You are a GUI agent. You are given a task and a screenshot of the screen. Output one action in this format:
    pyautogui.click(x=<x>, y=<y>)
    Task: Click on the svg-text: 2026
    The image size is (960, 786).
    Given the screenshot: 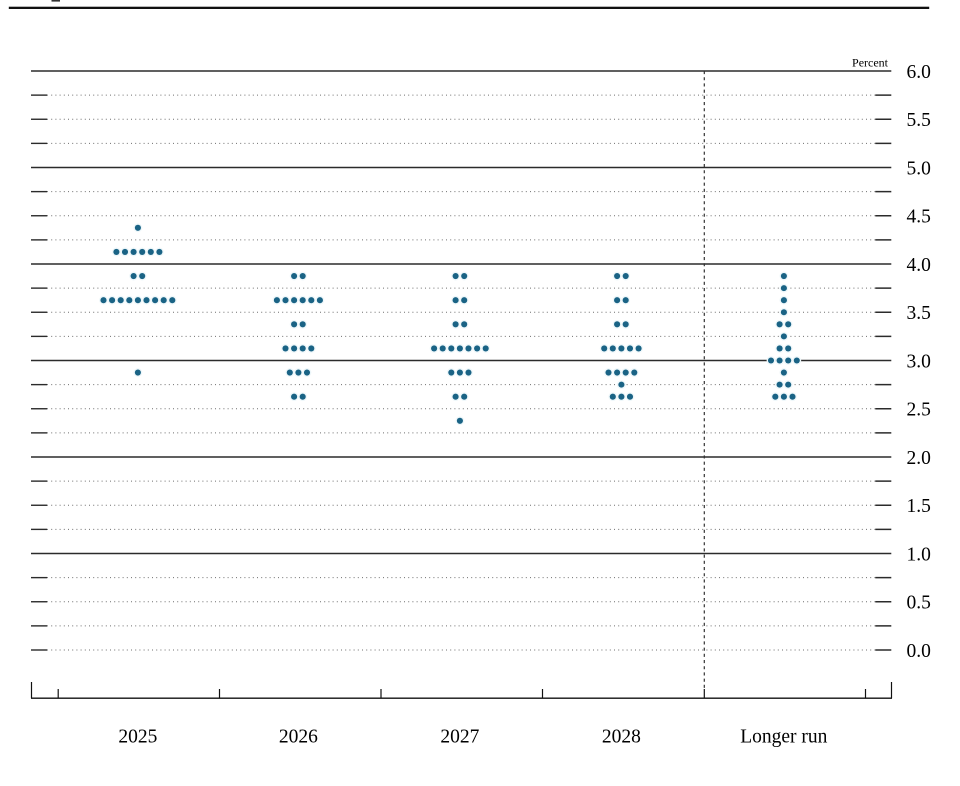 What is the action you would take?
    pyautogui.click(x=298, y=737)
    